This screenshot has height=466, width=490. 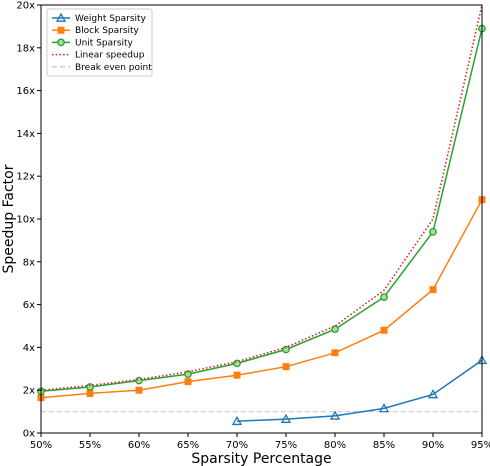 What do you see at coordinates (41, 445) in the screenshot?
I see `x-tick-label: 50%` at bounding box center [41, 445].